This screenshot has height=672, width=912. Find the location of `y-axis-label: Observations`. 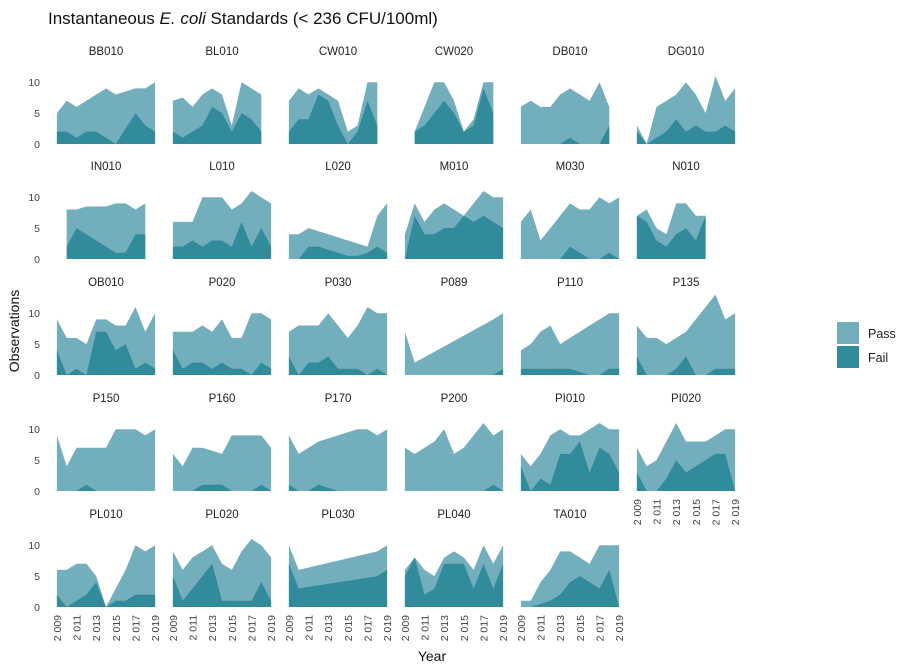

y-axis-label: Observations is located at coordinates (14, 331).